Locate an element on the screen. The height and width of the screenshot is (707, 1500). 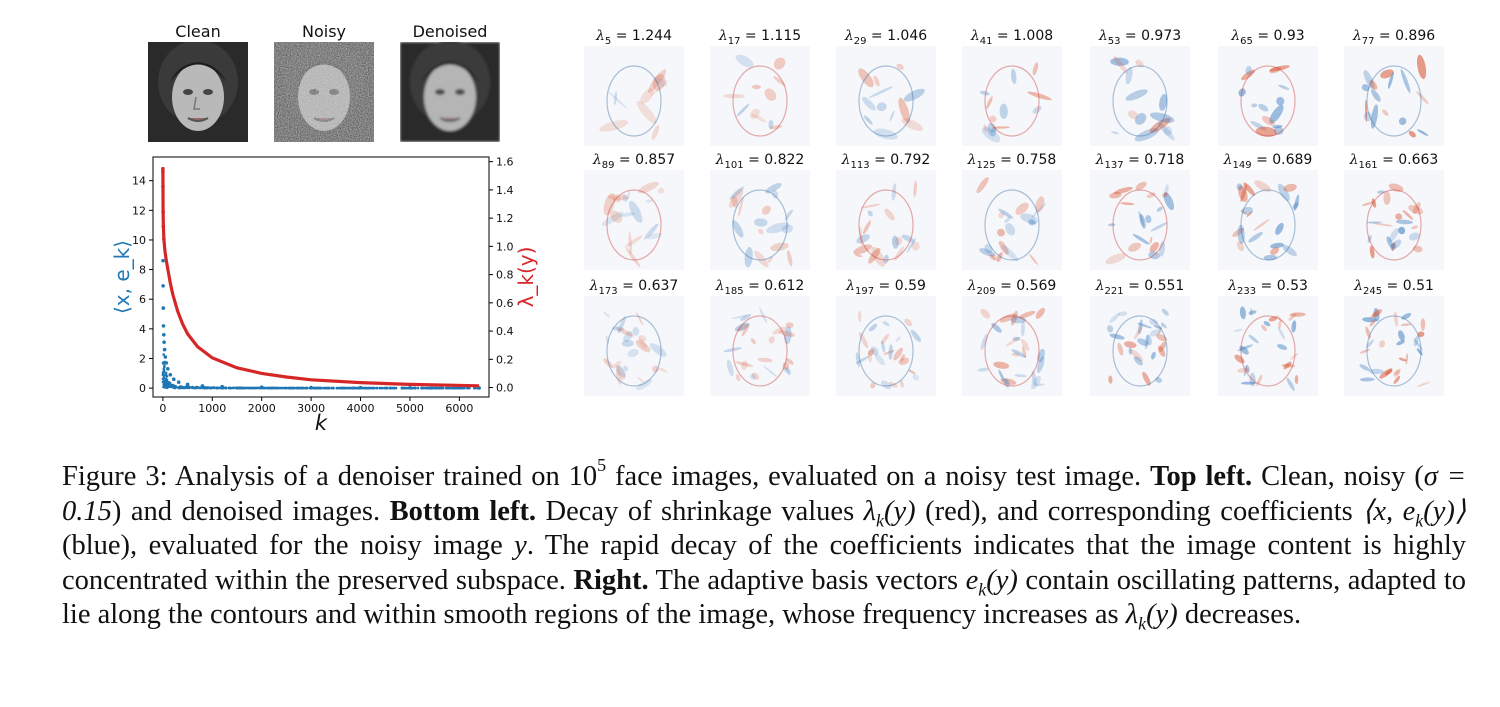
basis-eigenvalue-label: λ65 = 0.93 is located at coordinates (1268, 37).